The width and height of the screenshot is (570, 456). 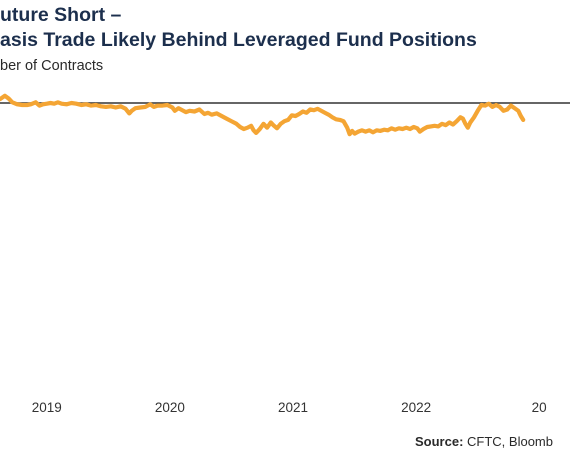 I want to click on x-axis-ticks: 2019 2020 2021 2022 20, so click(x=289, y=407).